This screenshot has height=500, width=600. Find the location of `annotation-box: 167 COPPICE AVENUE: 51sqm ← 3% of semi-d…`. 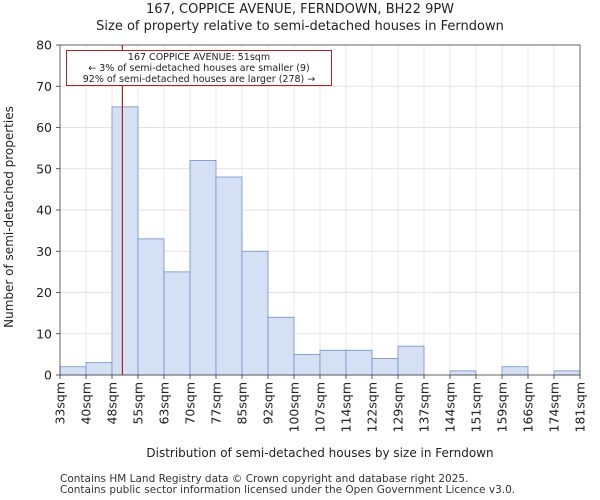

annotation-box: 167 COPPICE AVENUE: 51sqm ← 3% of semi-d… is located at coordinates (199, 68).